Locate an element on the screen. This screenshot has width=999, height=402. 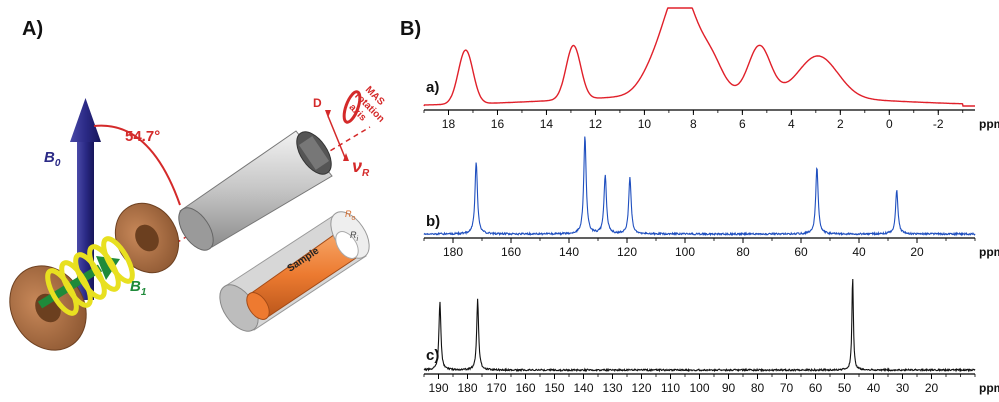
panel-b-label: B) is located at coordinates (411, 29).